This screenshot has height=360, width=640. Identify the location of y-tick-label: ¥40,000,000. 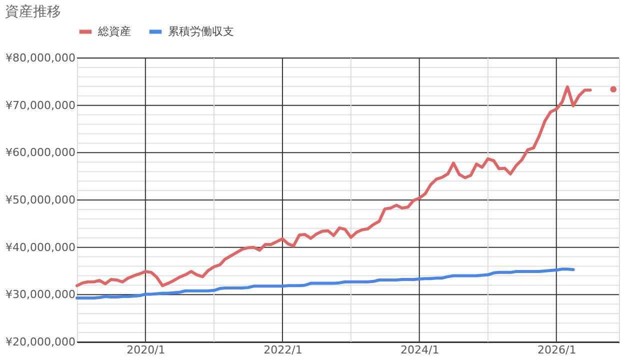
(41, 247).